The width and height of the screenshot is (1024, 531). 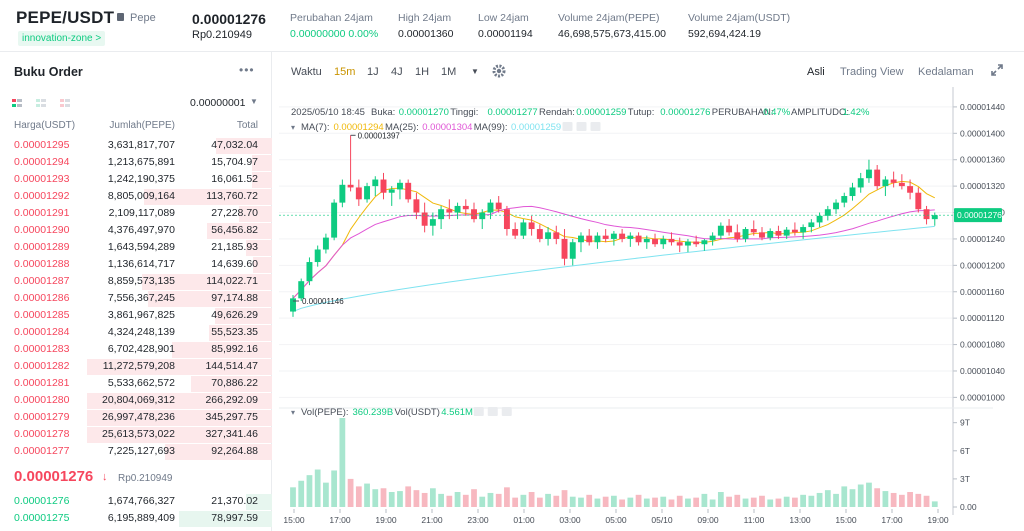 What do you see at coordinates (65, 17) in the screenshot?
I see `pair-symbol: PEPE/USDT` at bounding box center [65, 17].